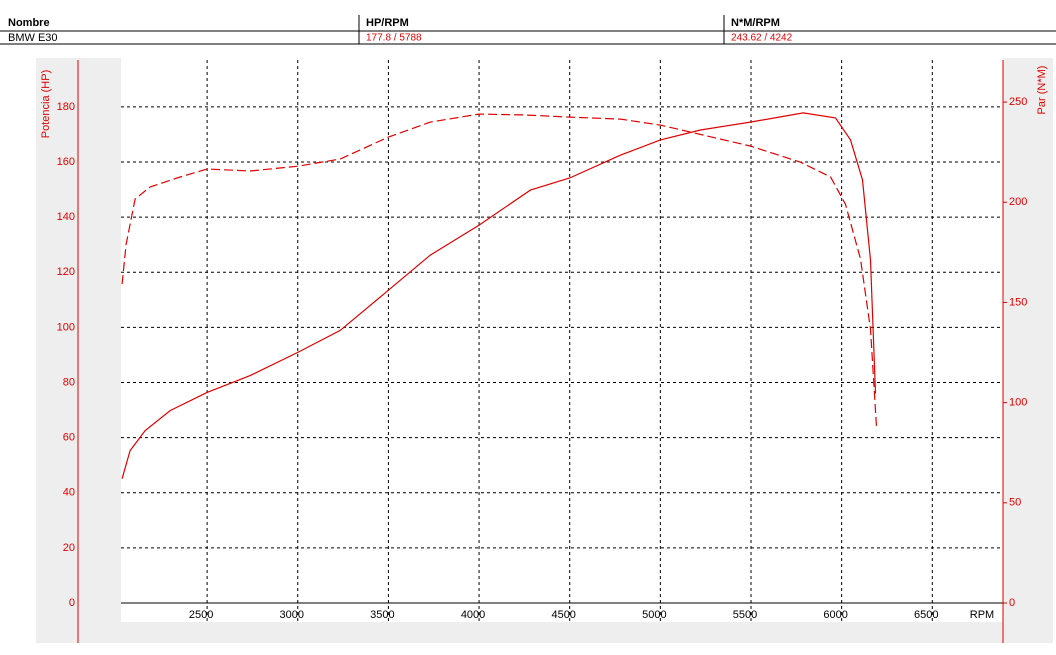 The height and width of the screenshot is (655, 1056). Describe the element at coordinates (1018, 202) in the screenshot. I see `y2-tick-label: 200` at that location.